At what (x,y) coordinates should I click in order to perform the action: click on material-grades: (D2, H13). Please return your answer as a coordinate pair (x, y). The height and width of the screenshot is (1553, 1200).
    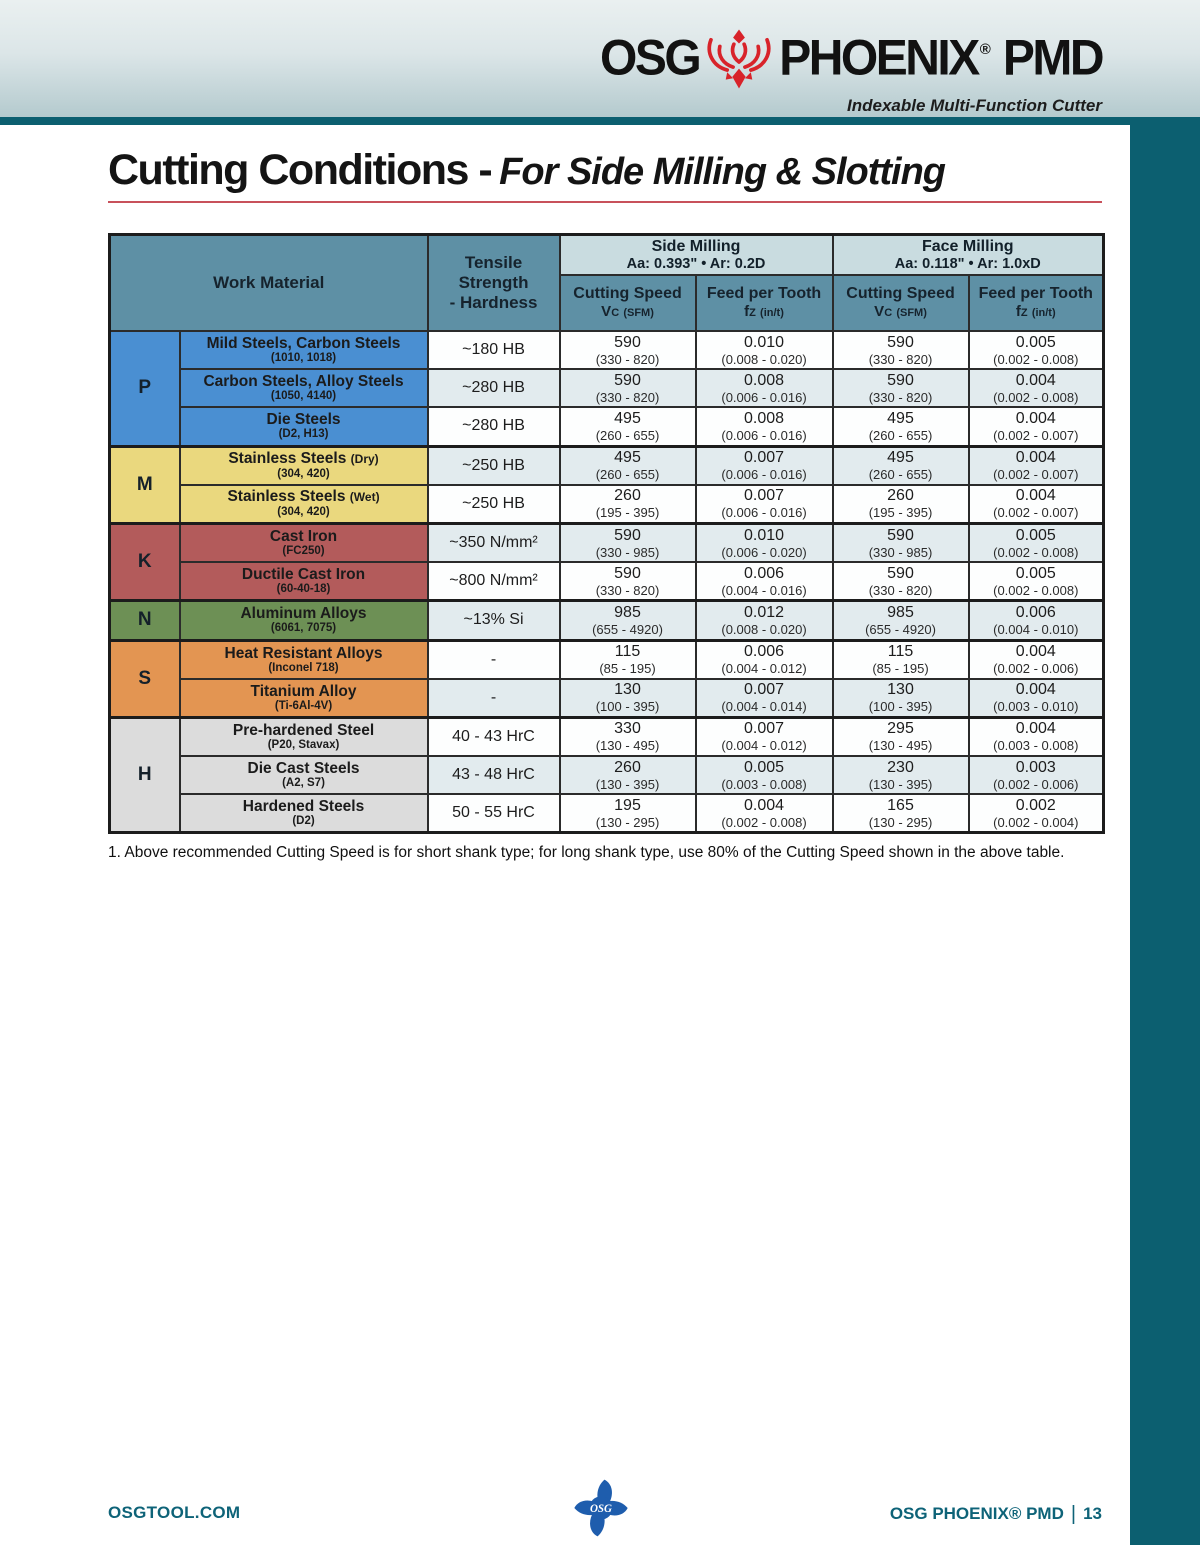
    Looking at the image, I should click on (303, 434).